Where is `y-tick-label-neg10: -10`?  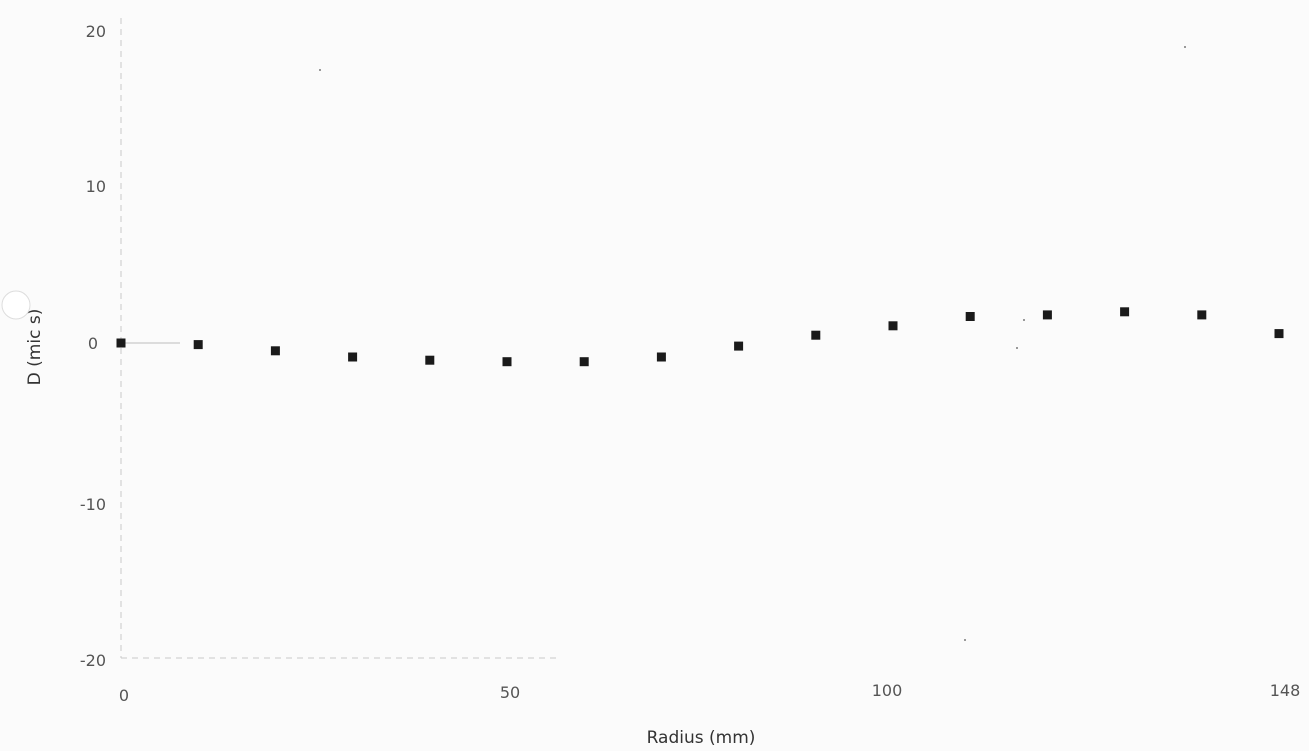 y-tick-label-neg10: -10 is located at coordinates (93, 504).